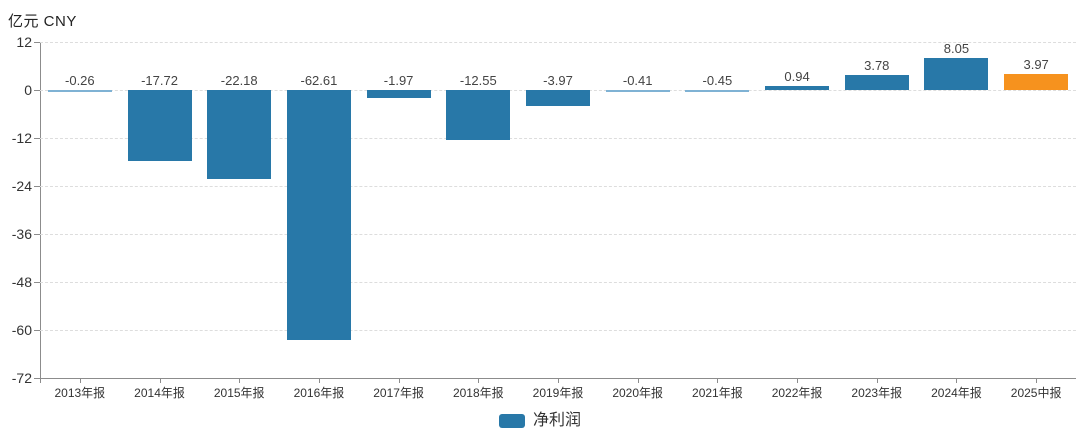  Describe the element at coordinates (21, 330) in the screenshot. I see `y-axis-tick-label: -60` at that location.